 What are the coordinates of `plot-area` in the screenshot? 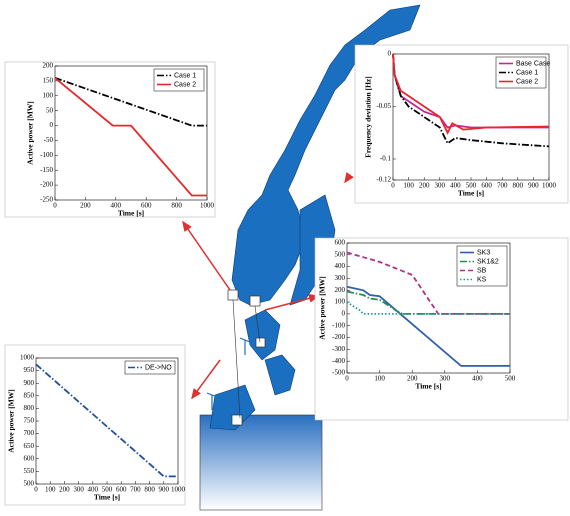 It's located at (107, 421).